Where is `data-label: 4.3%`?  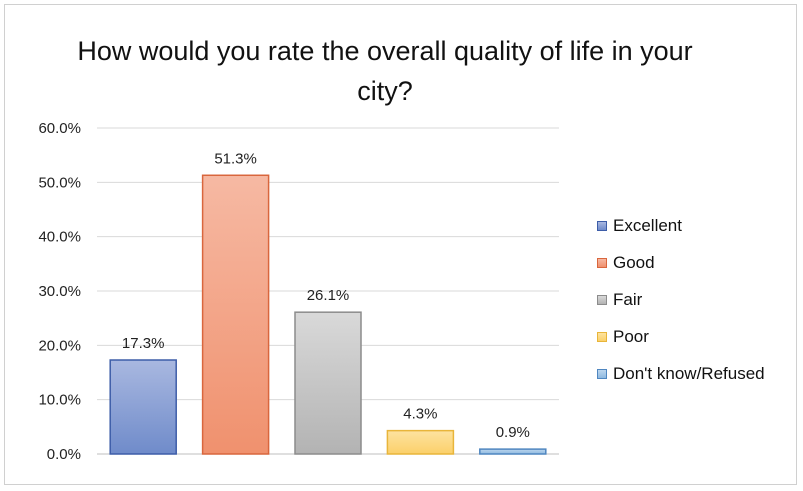 data-label: 4.3% is located at coordinates (420, 414).